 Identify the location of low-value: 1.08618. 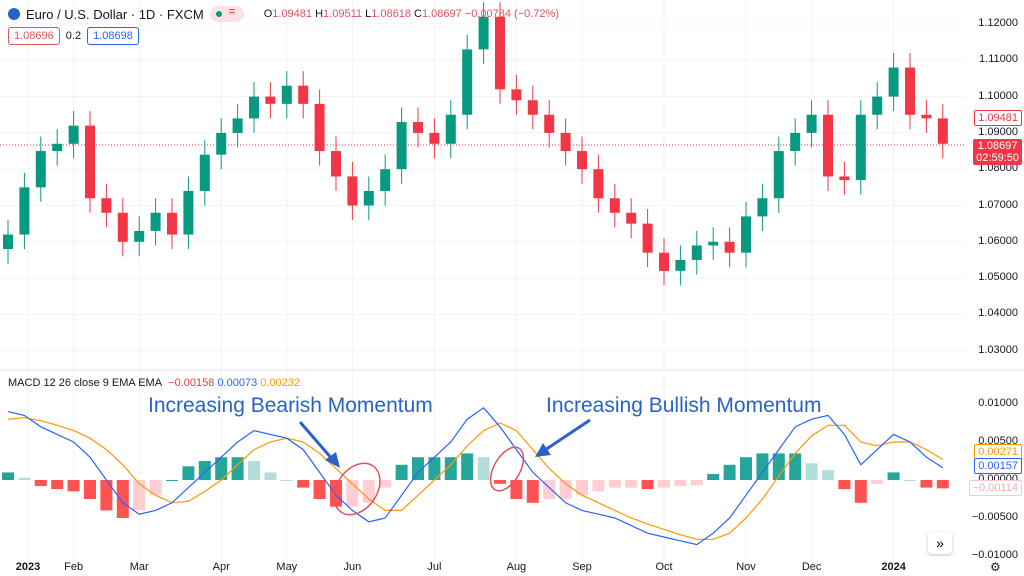
(391, 14).